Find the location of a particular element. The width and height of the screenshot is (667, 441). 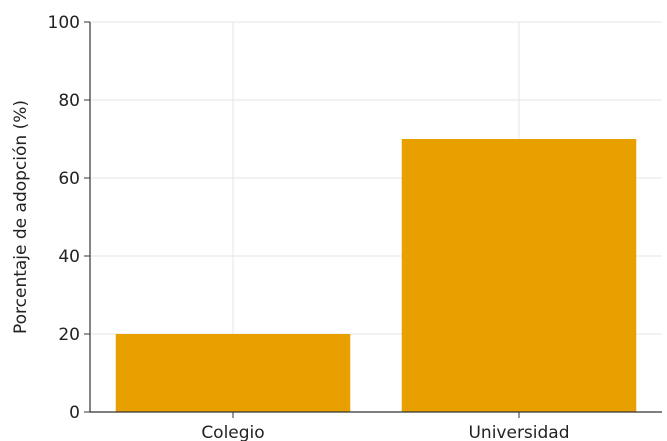

y-ticks: 0 20 40 60 80 100 is located at coordinates (69, 218).